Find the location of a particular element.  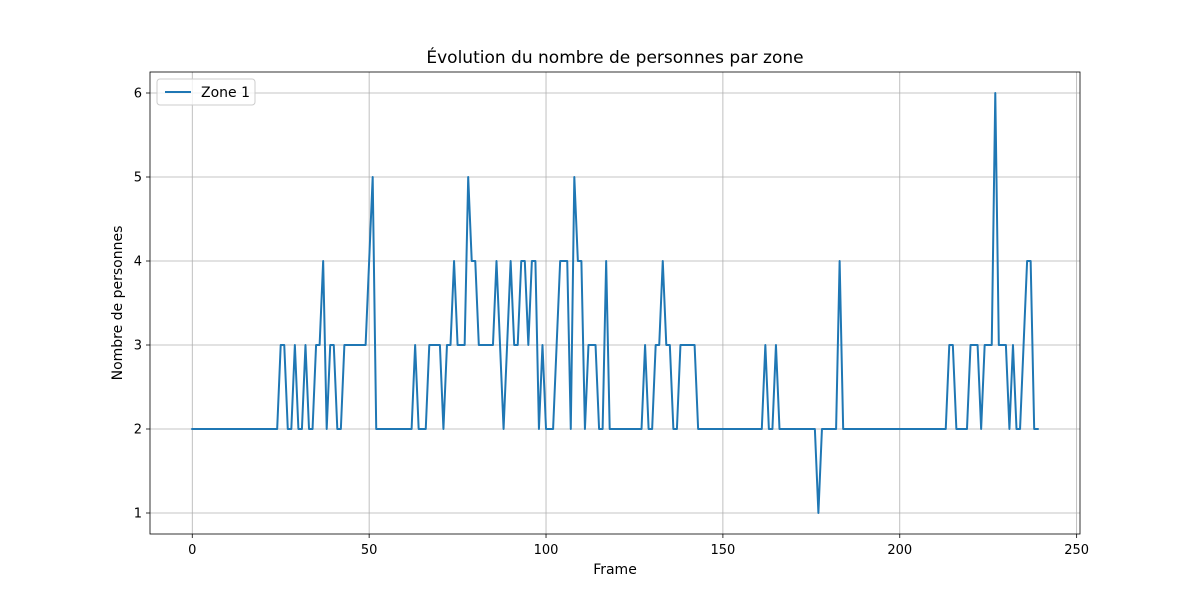

y-tick-label: 5 is located at coordinates (138, 178).